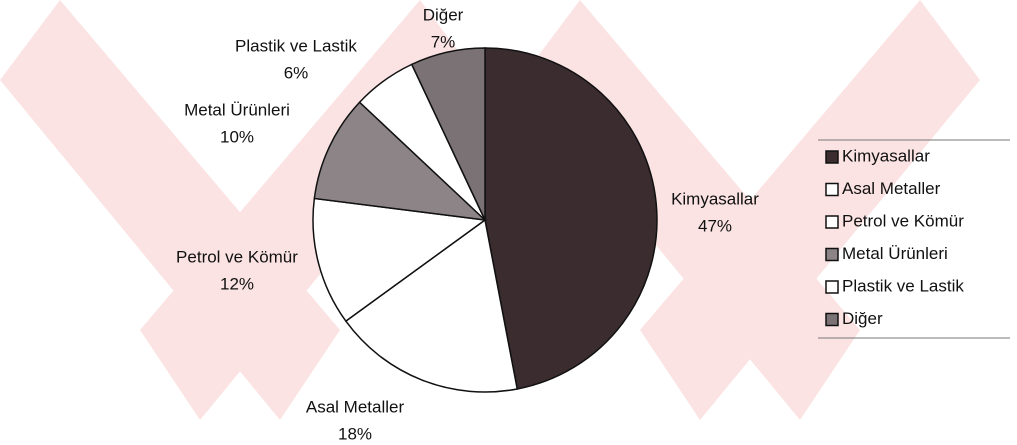 The height and width of the screenshot is (445, 1017). What do you see at coordinates (355, 406) in the screenshot?
I see `slice-label: Asal Metaller` at bounding box center [355, 406].